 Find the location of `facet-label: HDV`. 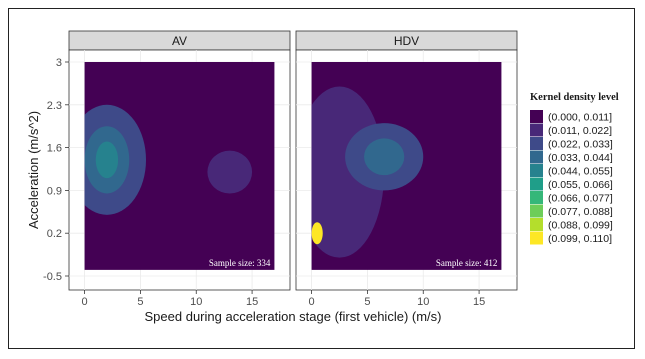

facet-label: HDV is located at coordinates (406, 41).